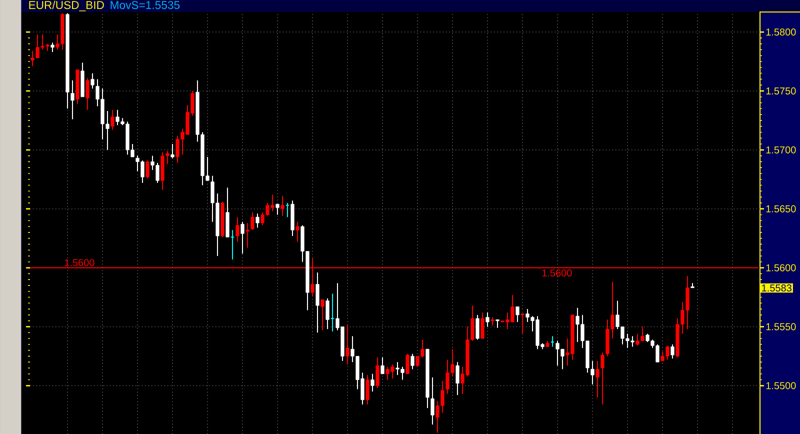  Describe the element at coordinates (777, 288) in the screenshot. I see `text: 1.5583` at that location.